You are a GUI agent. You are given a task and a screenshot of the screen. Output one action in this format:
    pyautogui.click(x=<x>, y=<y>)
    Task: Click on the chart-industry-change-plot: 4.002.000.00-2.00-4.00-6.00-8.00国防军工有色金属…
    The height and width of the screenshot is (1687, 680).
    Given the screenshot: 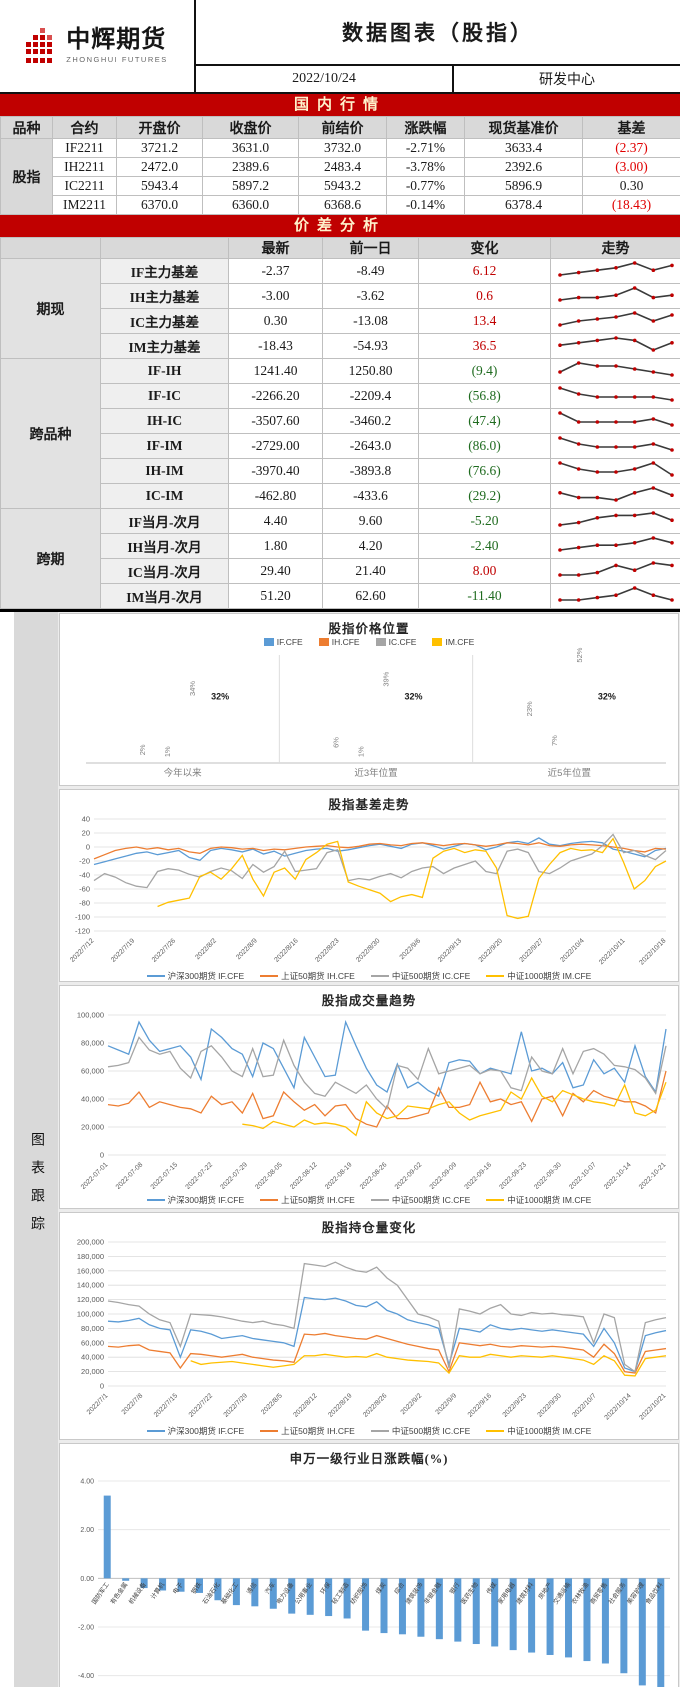 What is the action you would take?
    pyautogui.click(x=369, y=1577)
    